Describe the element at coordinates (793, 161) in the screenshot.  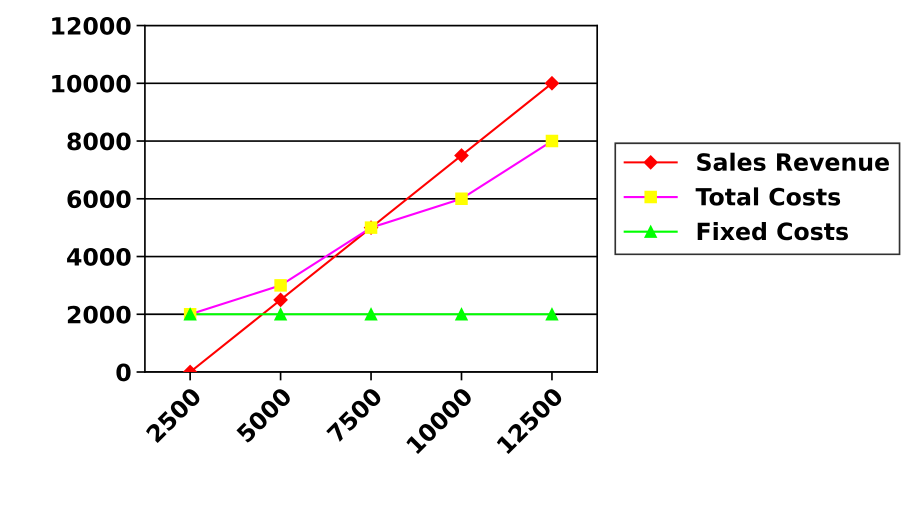
I see `legend-label: Sales Revenue` at that location.